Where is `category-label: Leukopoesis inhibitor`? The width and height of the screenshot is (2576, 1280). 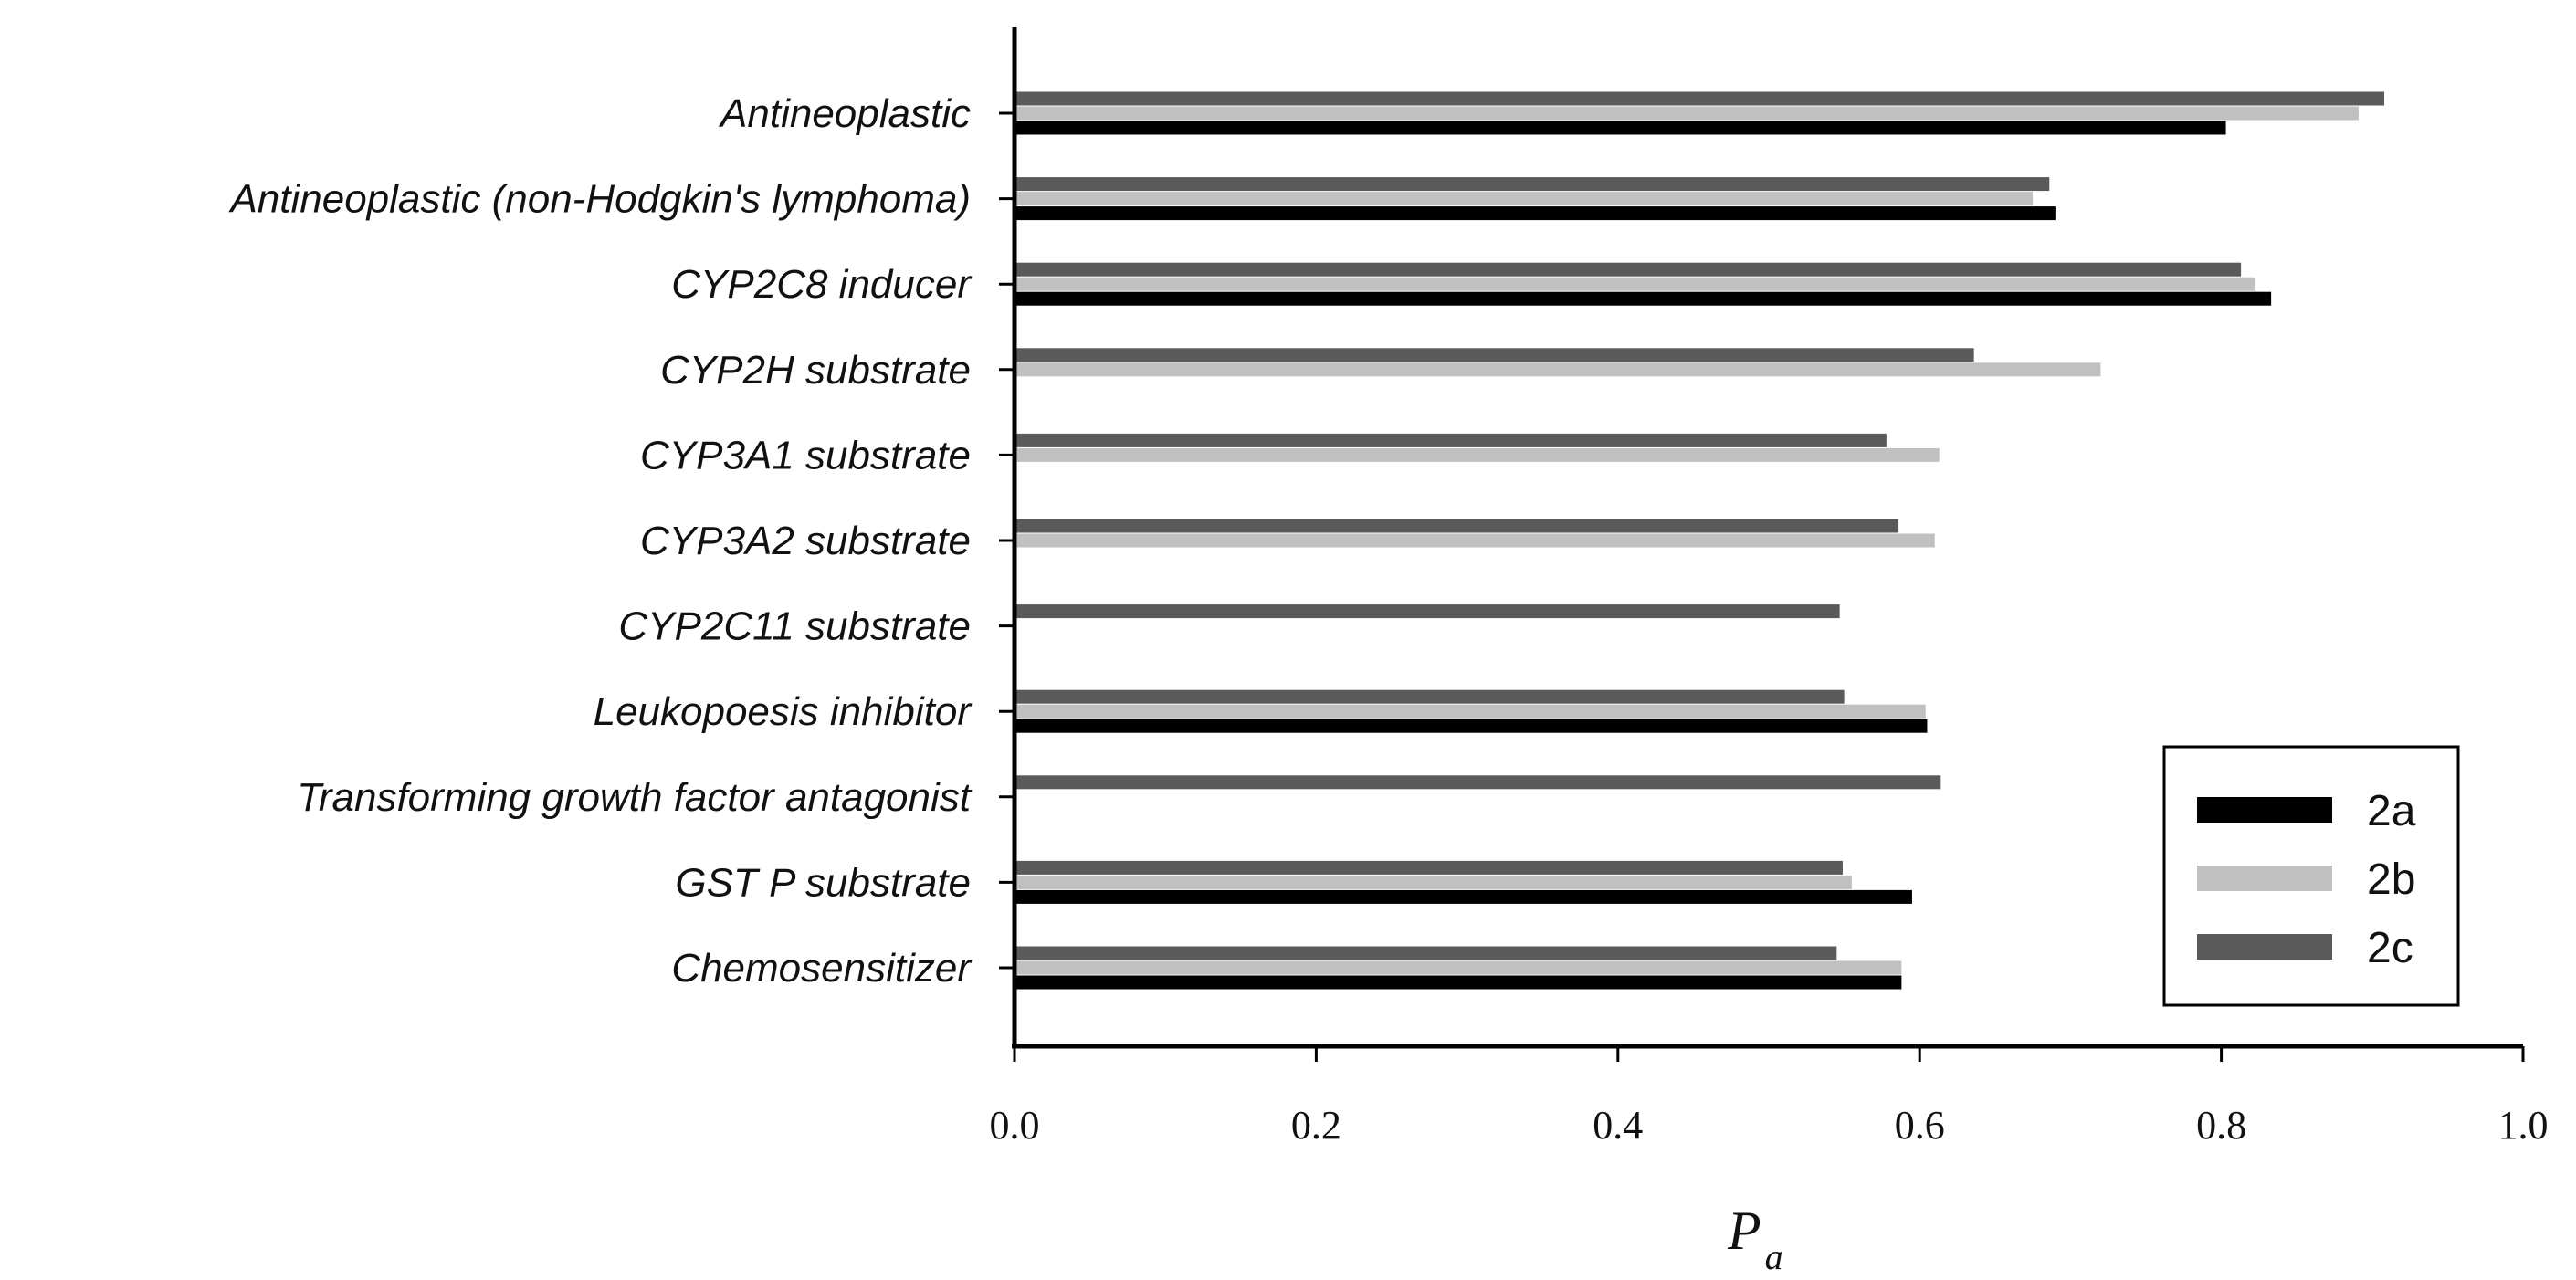 category-label: Leukopoesis inhibitor is located at coordinates (783, 711).